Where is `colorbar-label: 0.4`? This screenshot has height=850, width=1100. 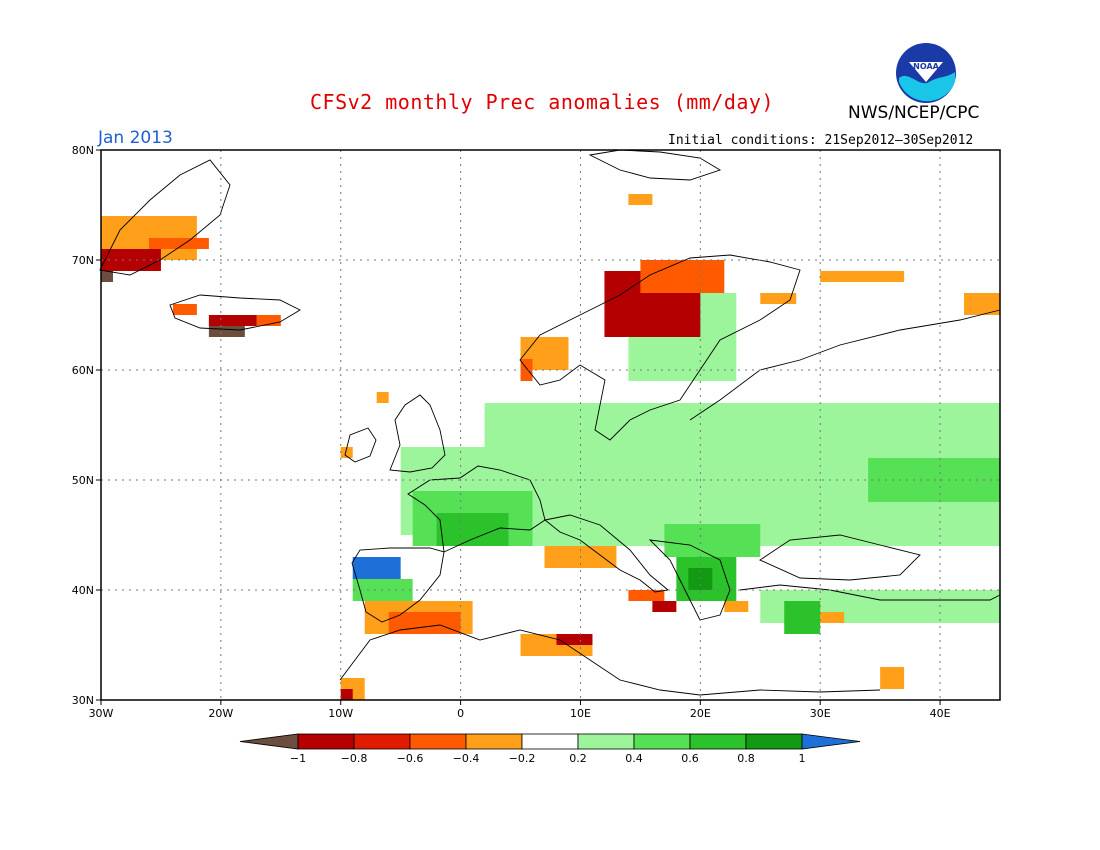
colorbar-label: 0.4 is located at coordinates (634, 758).